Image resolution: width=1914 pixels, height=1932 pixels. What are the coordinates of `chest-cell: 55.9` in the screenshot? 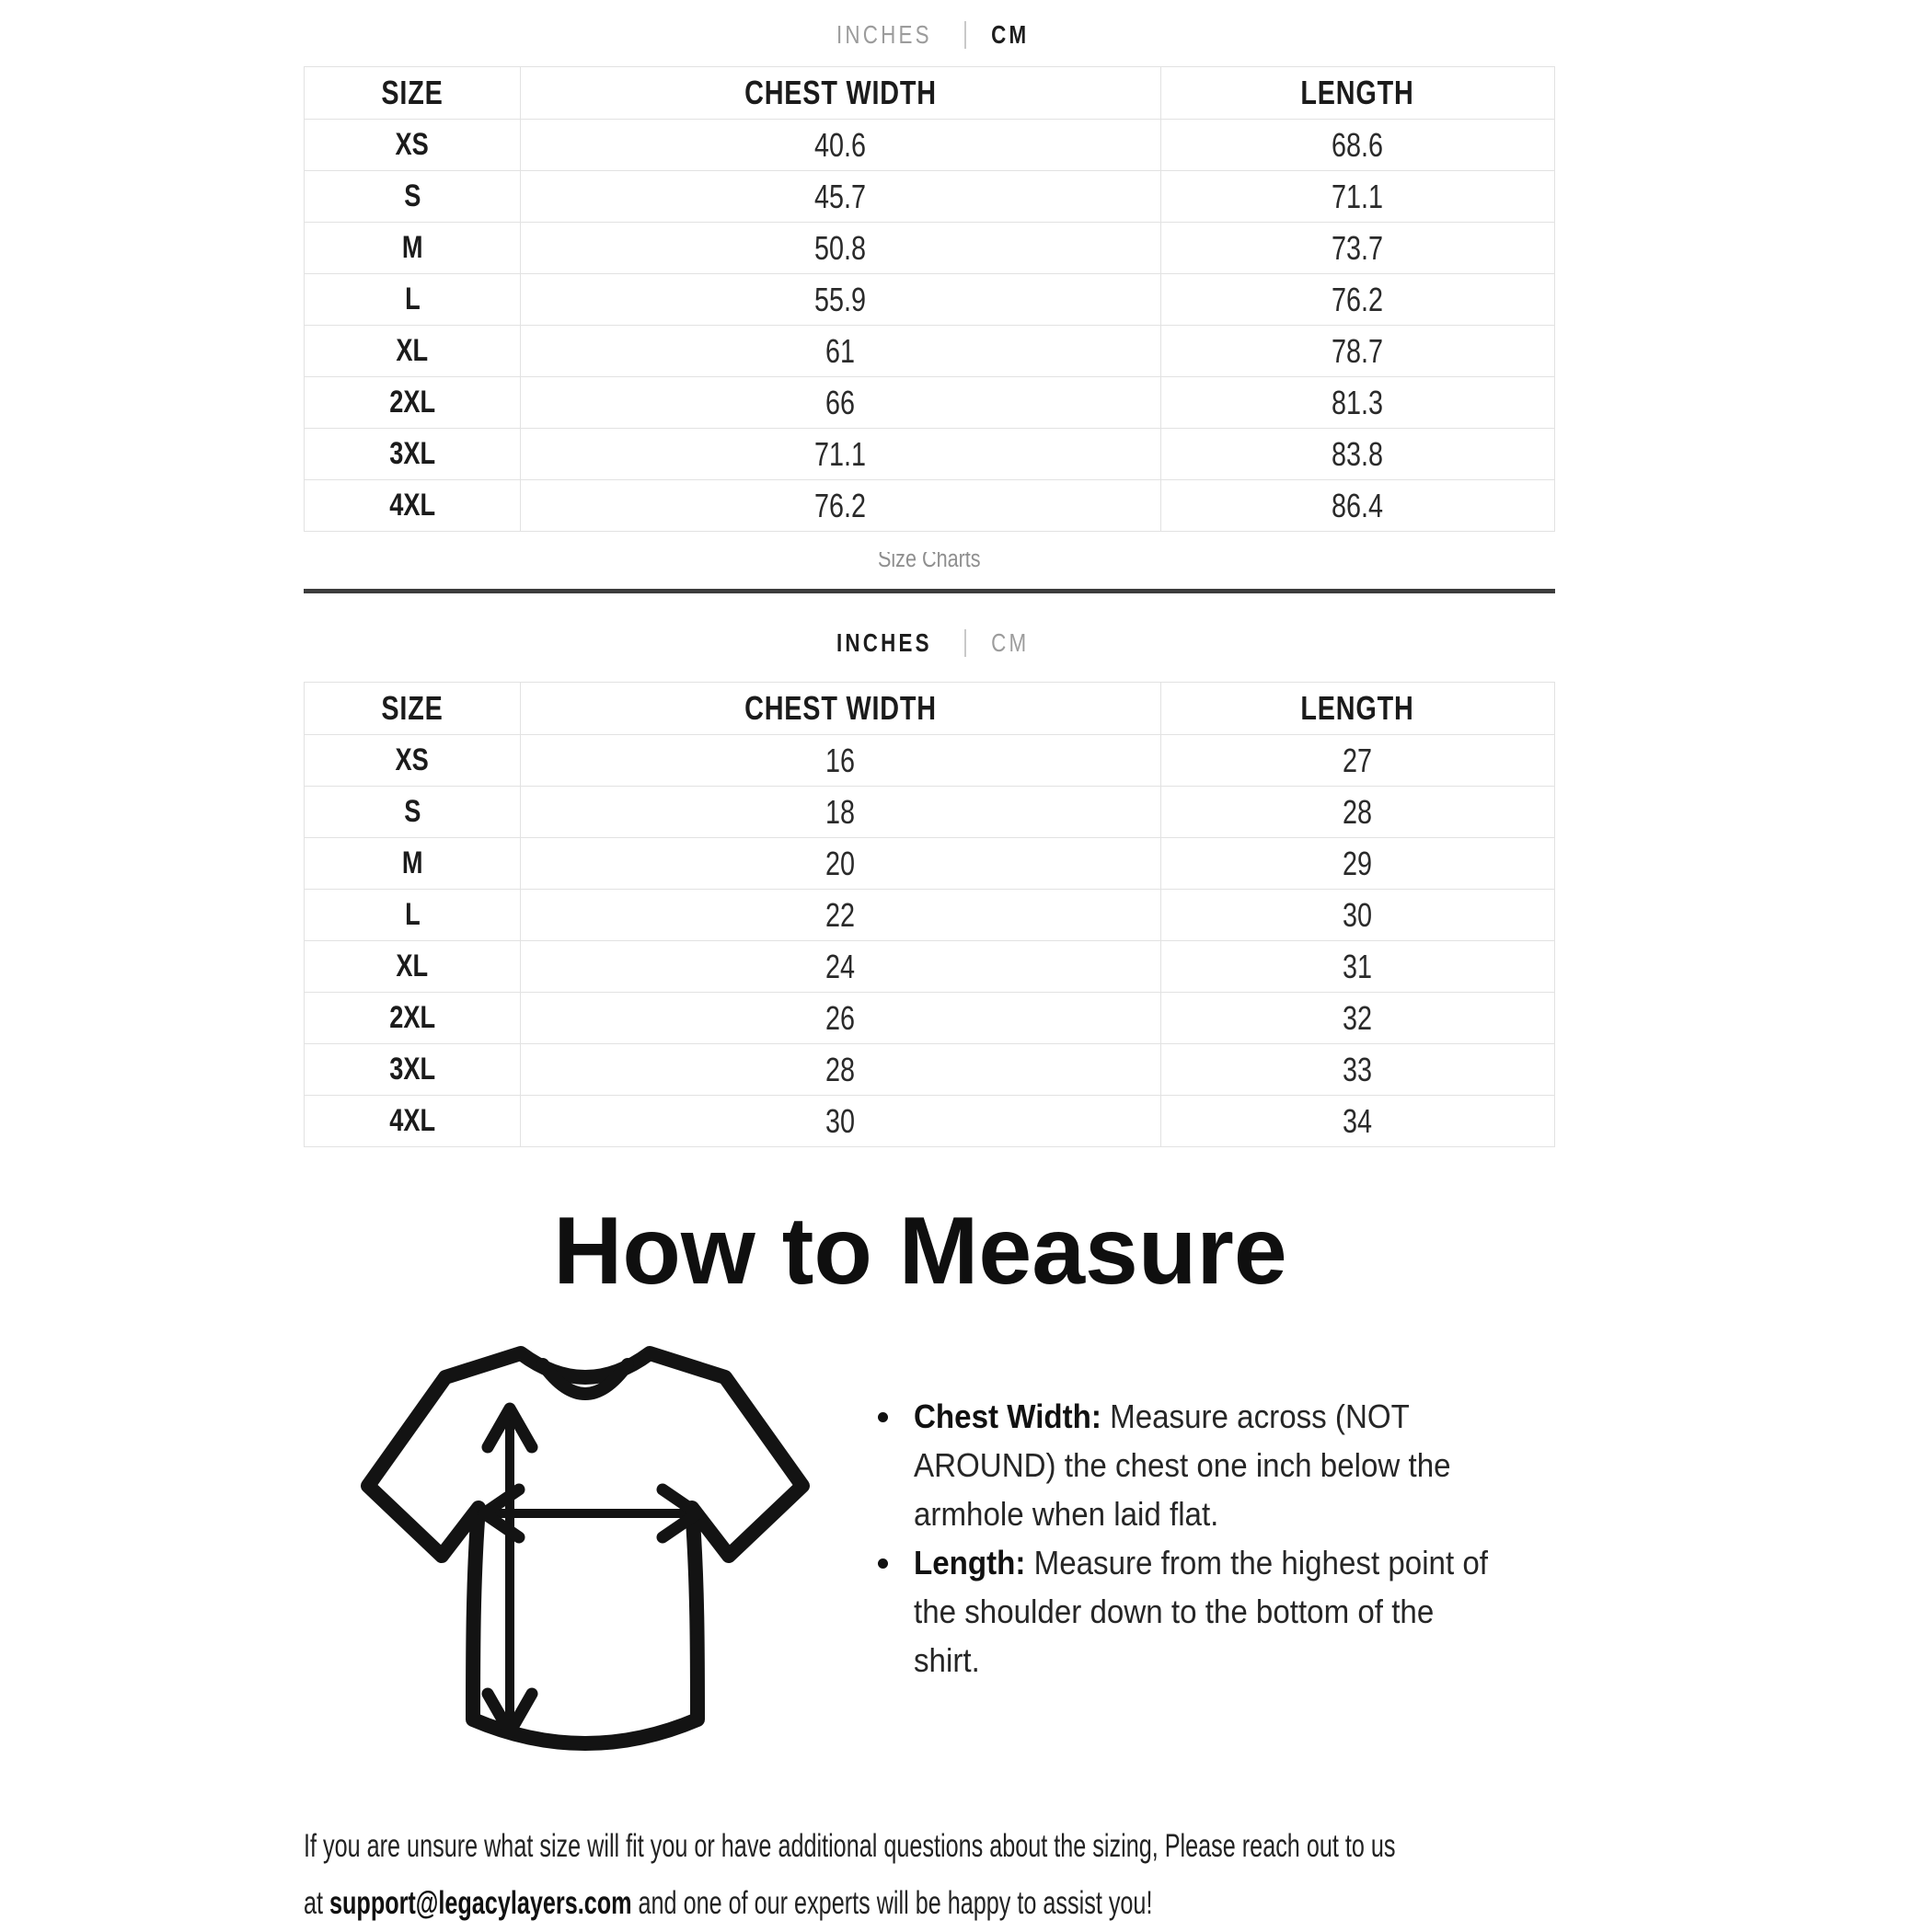 It's located at (840, 299).